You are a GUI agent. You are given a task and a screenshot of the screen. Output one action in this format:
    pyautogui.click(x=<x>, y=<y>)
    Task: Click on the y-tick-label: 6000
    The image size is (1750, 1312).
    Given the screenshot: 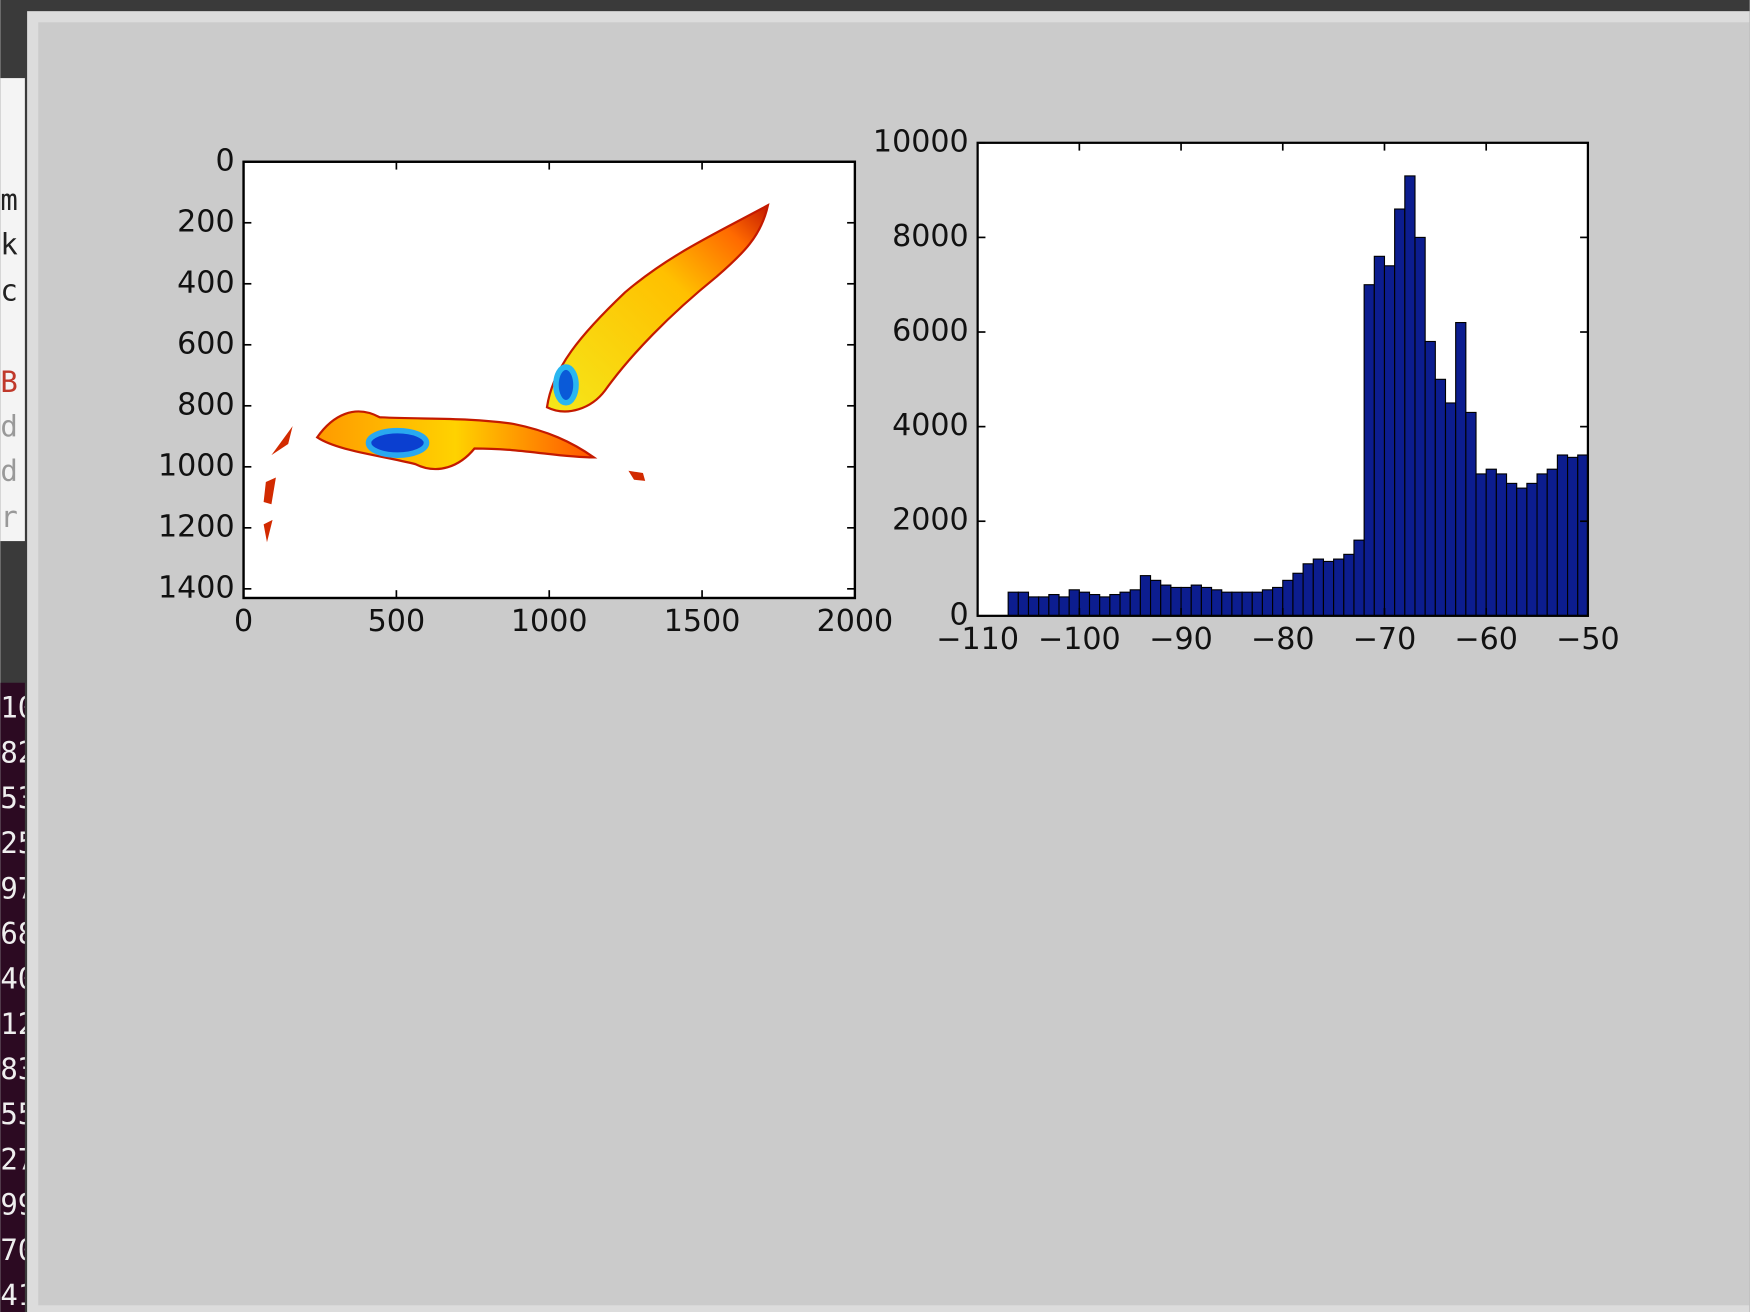 What is the action you would take?
    pyautogui.click(x=930, y=331)
    